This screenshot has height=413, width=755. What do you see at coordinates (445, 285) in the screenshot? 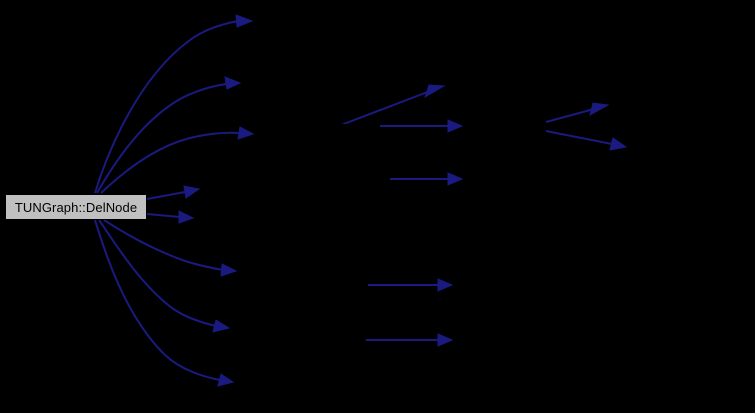
I see `edge-mid4-arrowhead` at bounding box center [445, 285].